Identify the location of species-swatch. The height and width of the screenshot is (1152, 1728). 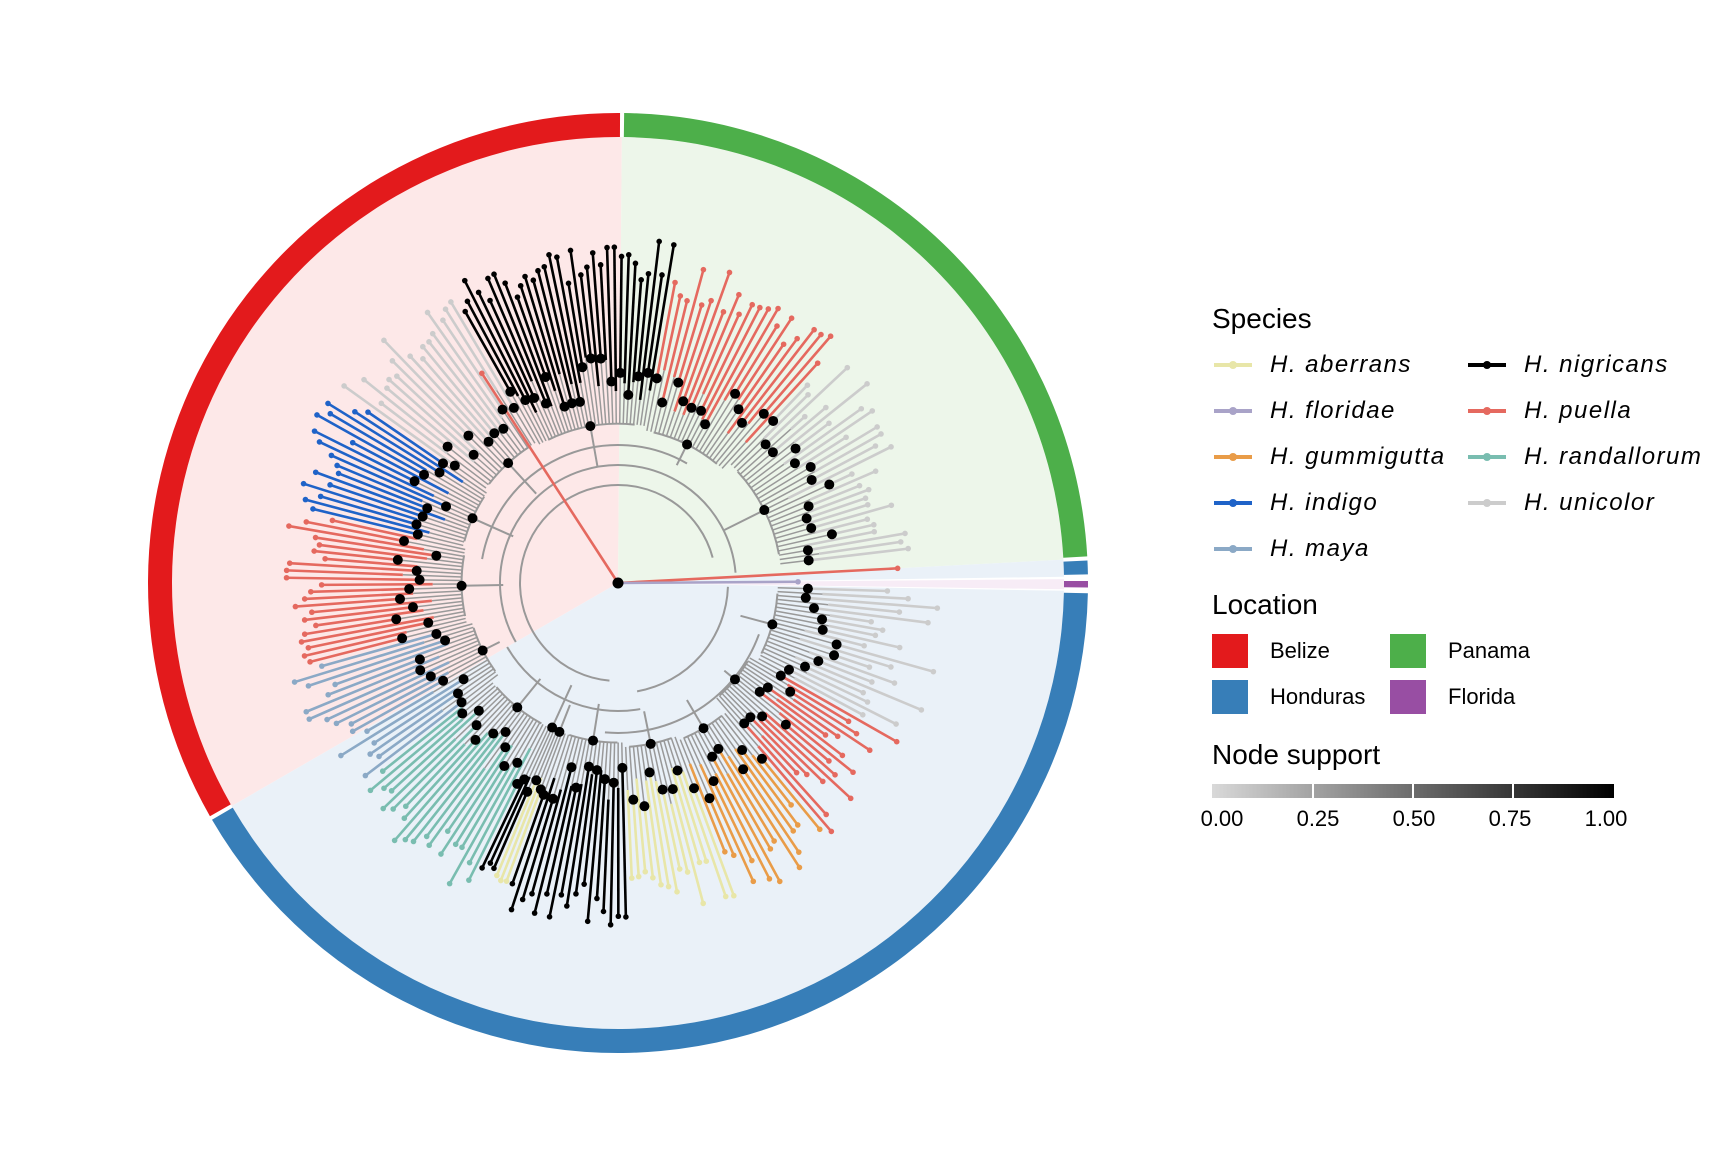
(1487, 411).